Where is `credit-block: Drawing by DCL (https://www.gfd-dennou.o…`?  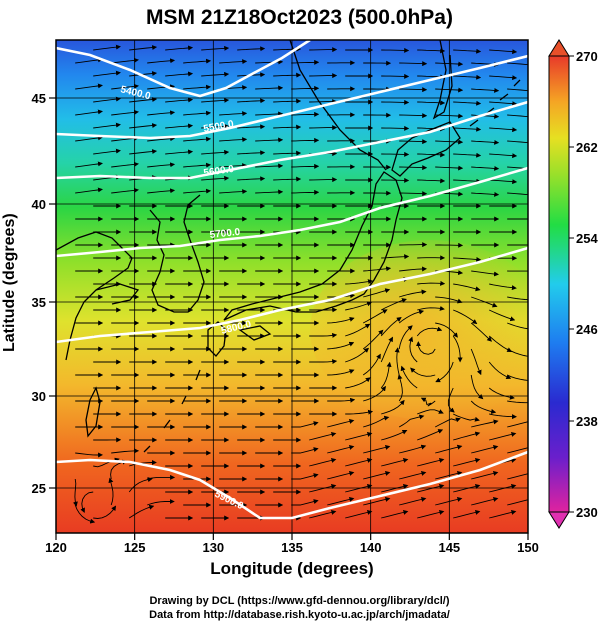
credit-block: Drawing by DCL (https://www.gfd-dennou.o… is located at coordinates (299, 608).